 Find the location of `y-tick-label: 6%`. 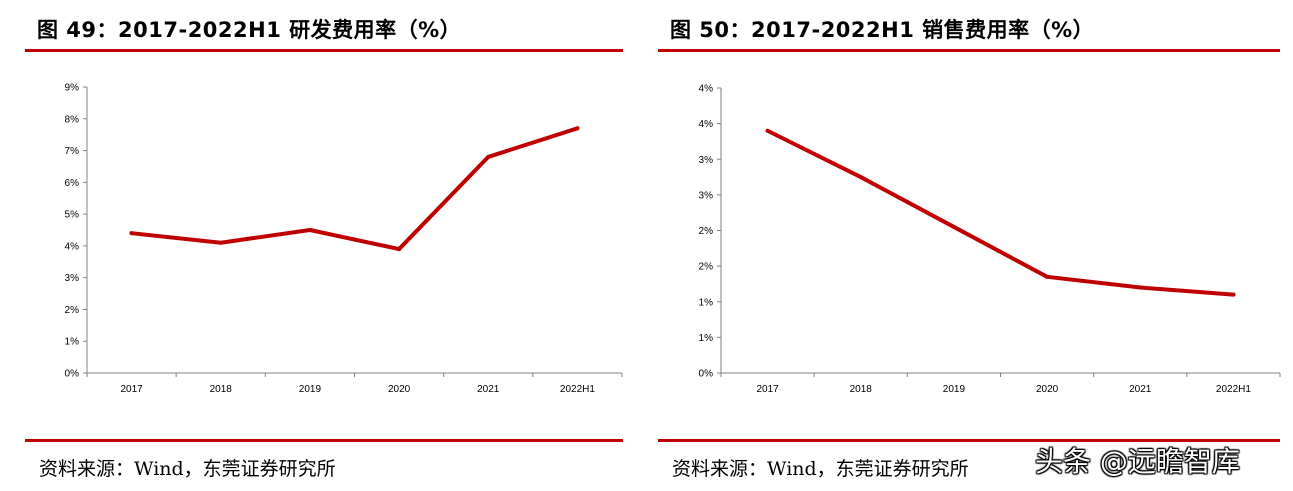

y-tick-label: 6% is located at coordinates (72, 183).